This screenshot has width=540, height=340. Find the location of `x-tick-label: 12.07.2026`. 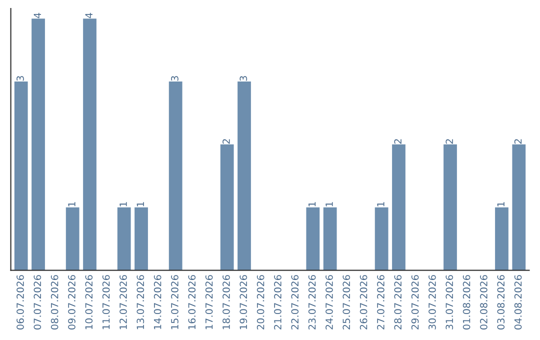

x-tick-label: 12.07.2026 is located at coordinates (123, 302).